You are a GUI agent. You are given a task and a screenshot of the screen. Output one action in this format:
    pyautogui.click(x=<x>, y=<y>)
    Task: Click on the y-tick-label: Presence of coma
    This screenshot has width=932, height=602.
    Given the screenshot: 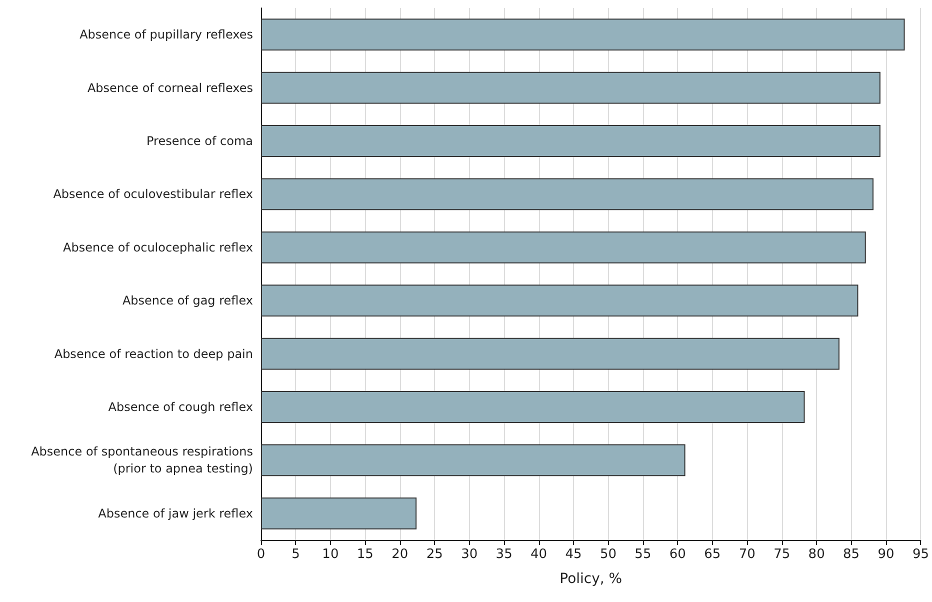 What is the action you would take?
    pyautogui.click(x=199, y=141)
    